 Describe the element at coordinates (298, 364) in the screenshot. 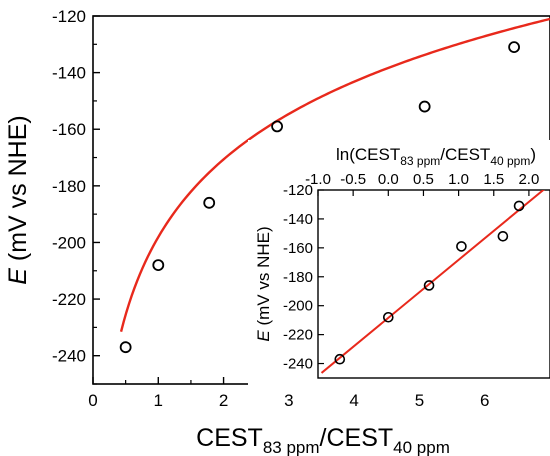

I see `inset-y-tick-label: -240` at that location.